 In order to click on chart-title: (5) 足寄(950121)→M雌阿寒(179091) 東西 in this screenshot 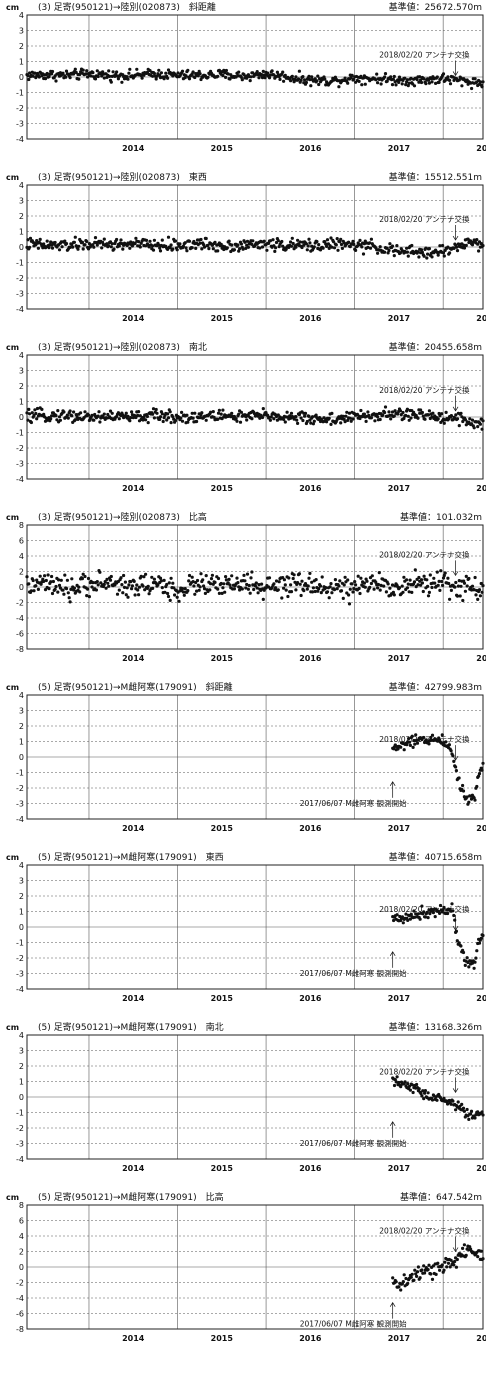, I will do `click(131, 858)`.